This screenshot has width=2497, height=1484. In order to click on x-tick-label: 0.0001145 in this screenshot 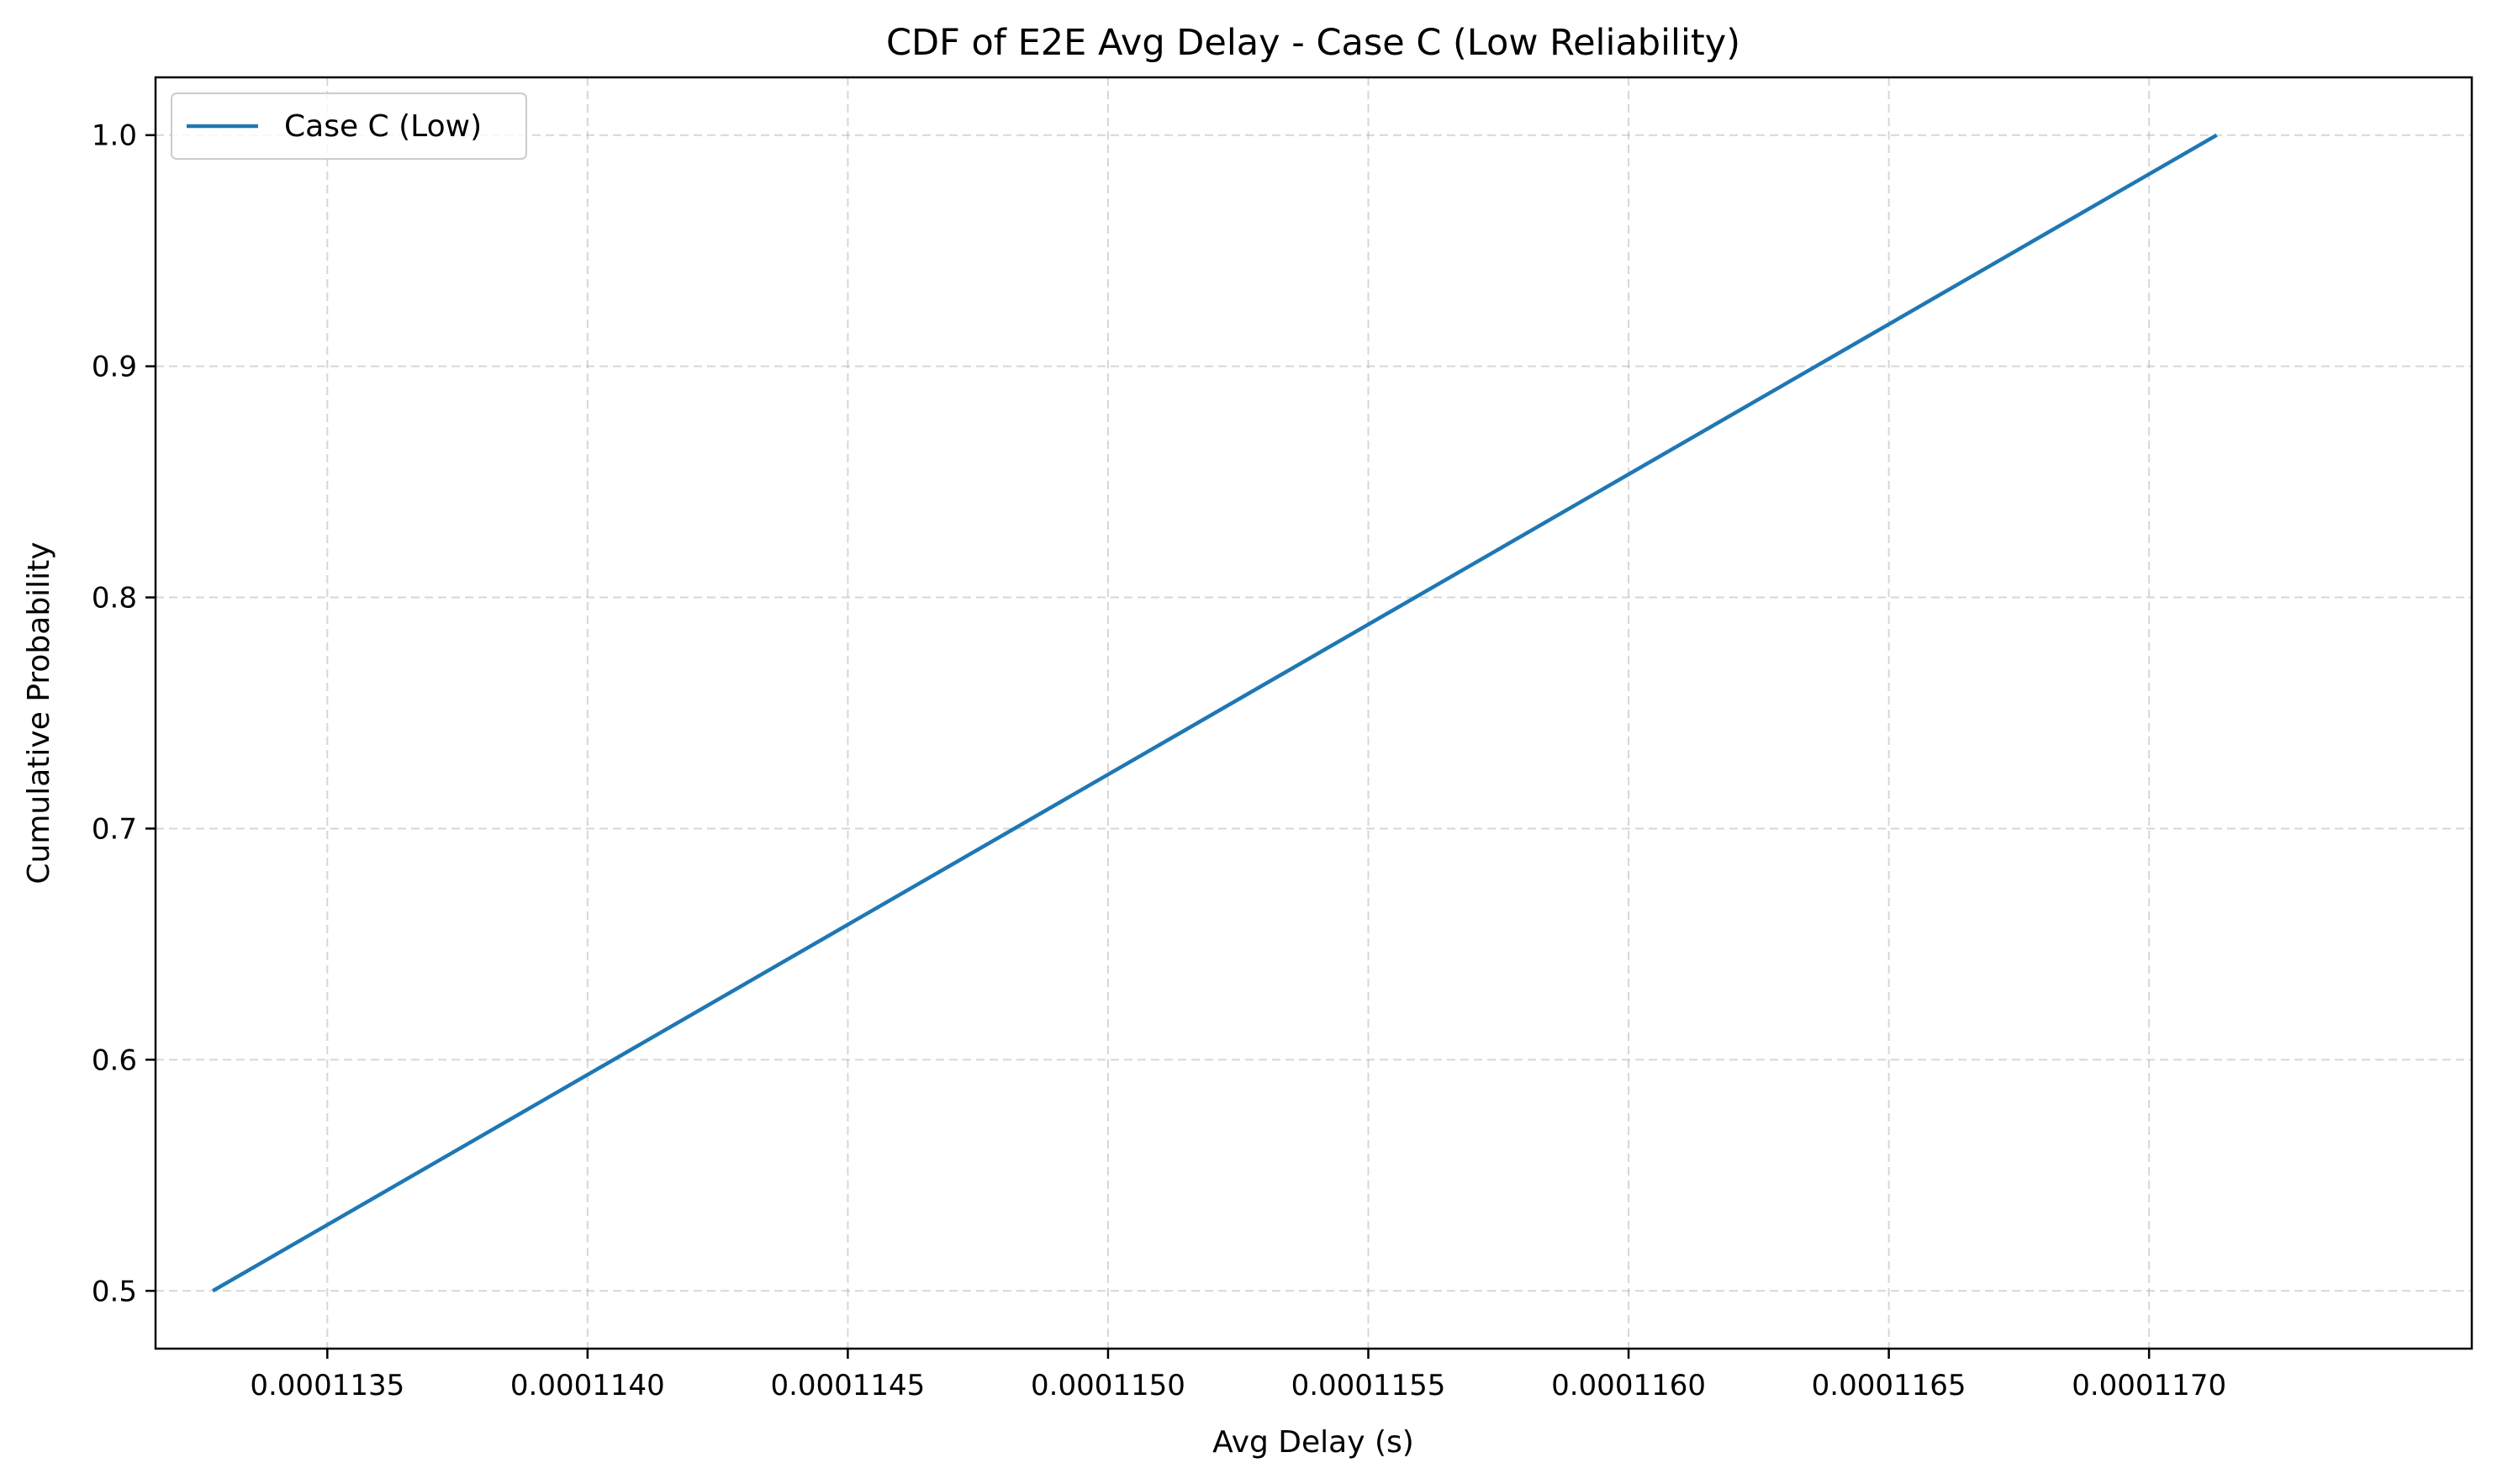, I will do `click(847, 1385)`.